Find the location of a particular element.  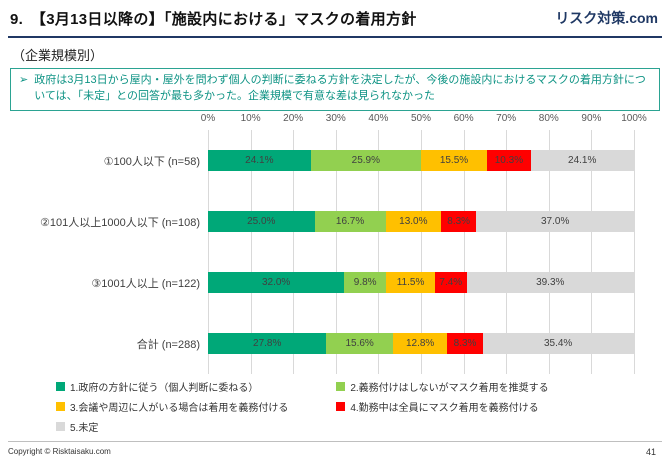

bar-value-label: 11.5% is located at coordinates (410, 282).